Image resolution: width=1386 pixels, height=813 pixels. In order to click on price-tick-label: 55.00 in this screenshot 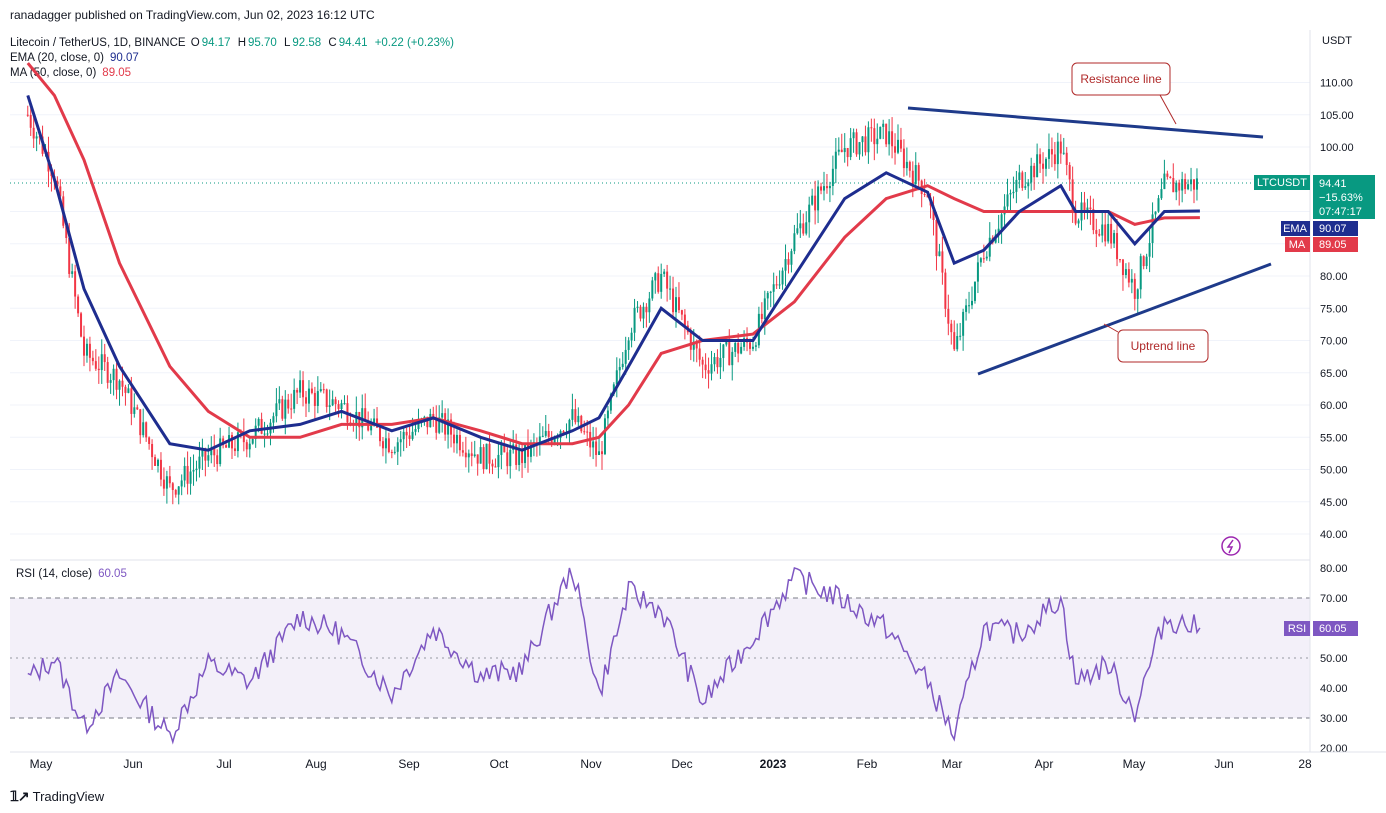, I will do `click(1334, 438)`.